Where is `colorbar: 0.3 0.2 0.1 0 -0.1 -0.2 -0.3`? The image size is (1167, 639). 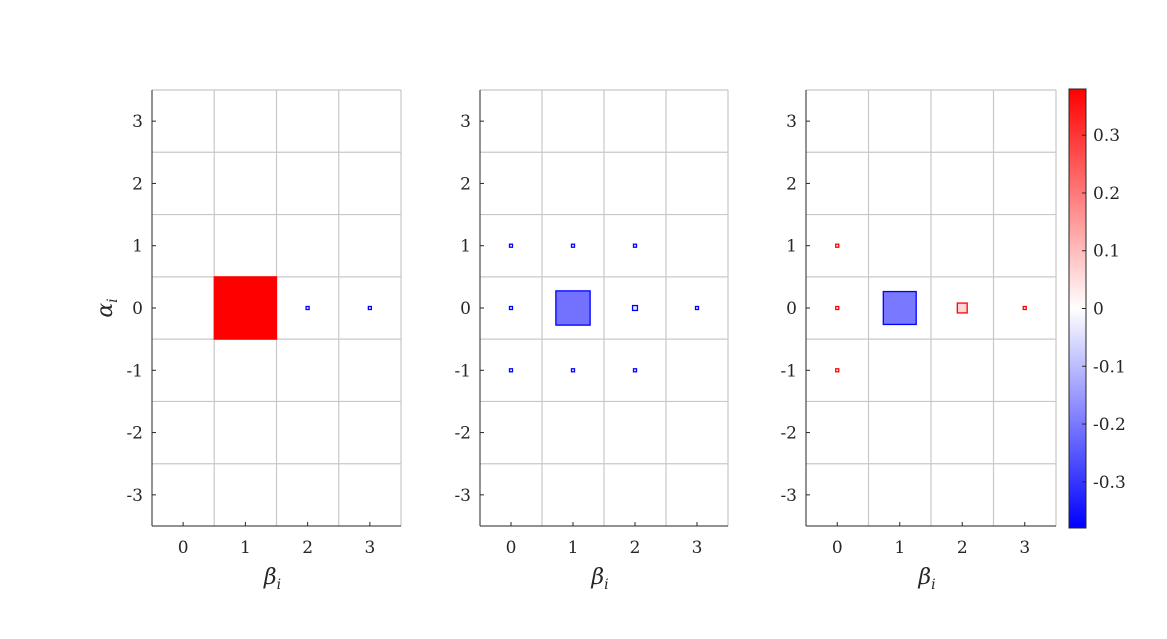
colorbar: 0.3 0.2 0.1 0 -0.1 -0.2 -0.3 is located at coordinates (1097, 308).